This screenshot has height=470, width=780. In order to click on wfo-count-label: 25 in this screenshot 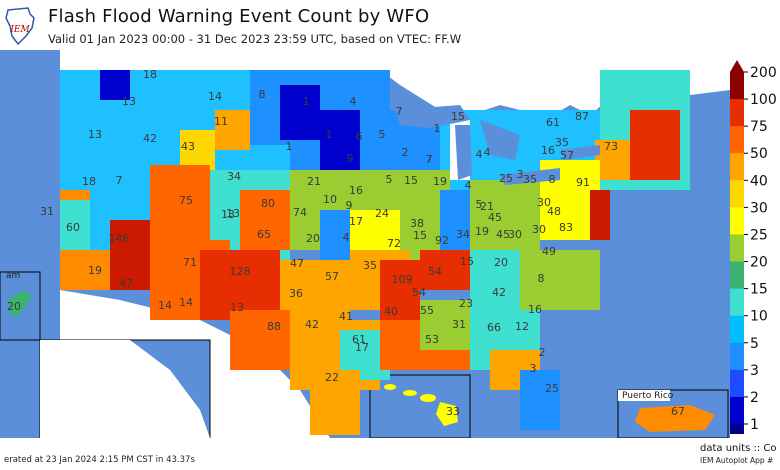, I will do `click(506, 178)`.